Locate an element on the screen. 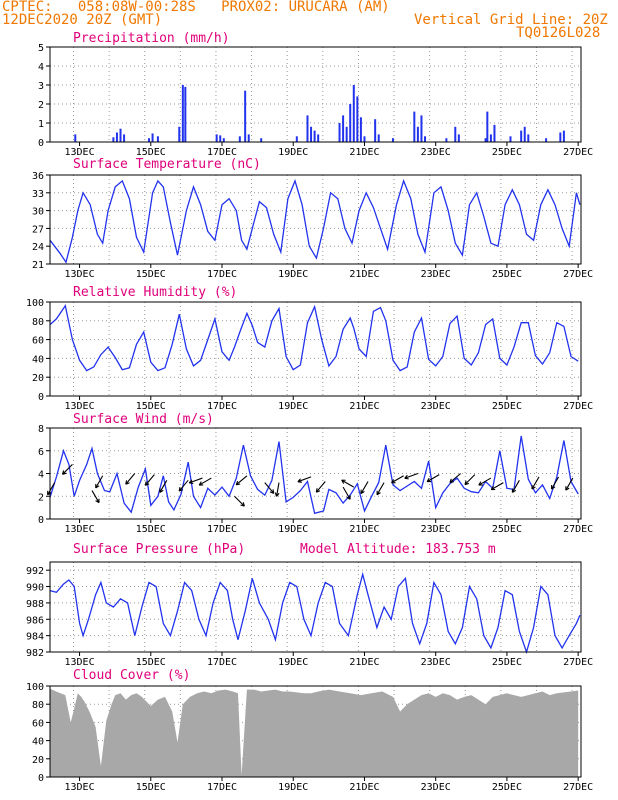 The height and width of the screenshot is (800, 618). ytick-label: 21 is located at coordinates (38, 265).